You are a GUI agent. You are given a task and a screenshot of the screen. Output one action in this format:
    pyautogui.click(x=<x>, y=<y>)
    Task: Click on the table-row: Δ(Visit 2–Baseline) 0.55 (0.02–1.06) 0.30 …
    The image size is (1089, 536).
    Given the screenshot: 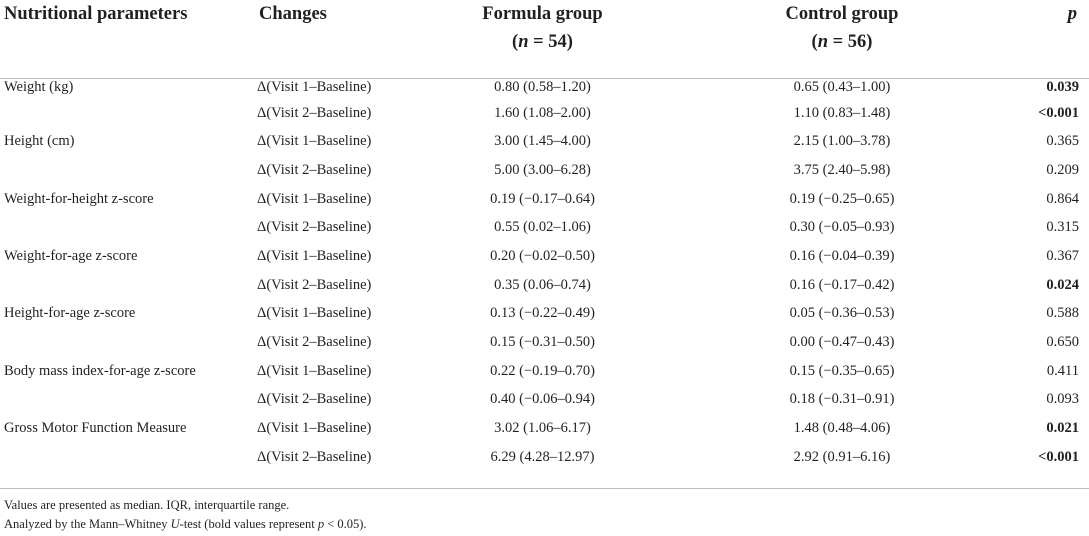 What is the action you would take?
    pyautogui.click(x=544, y=227)
    